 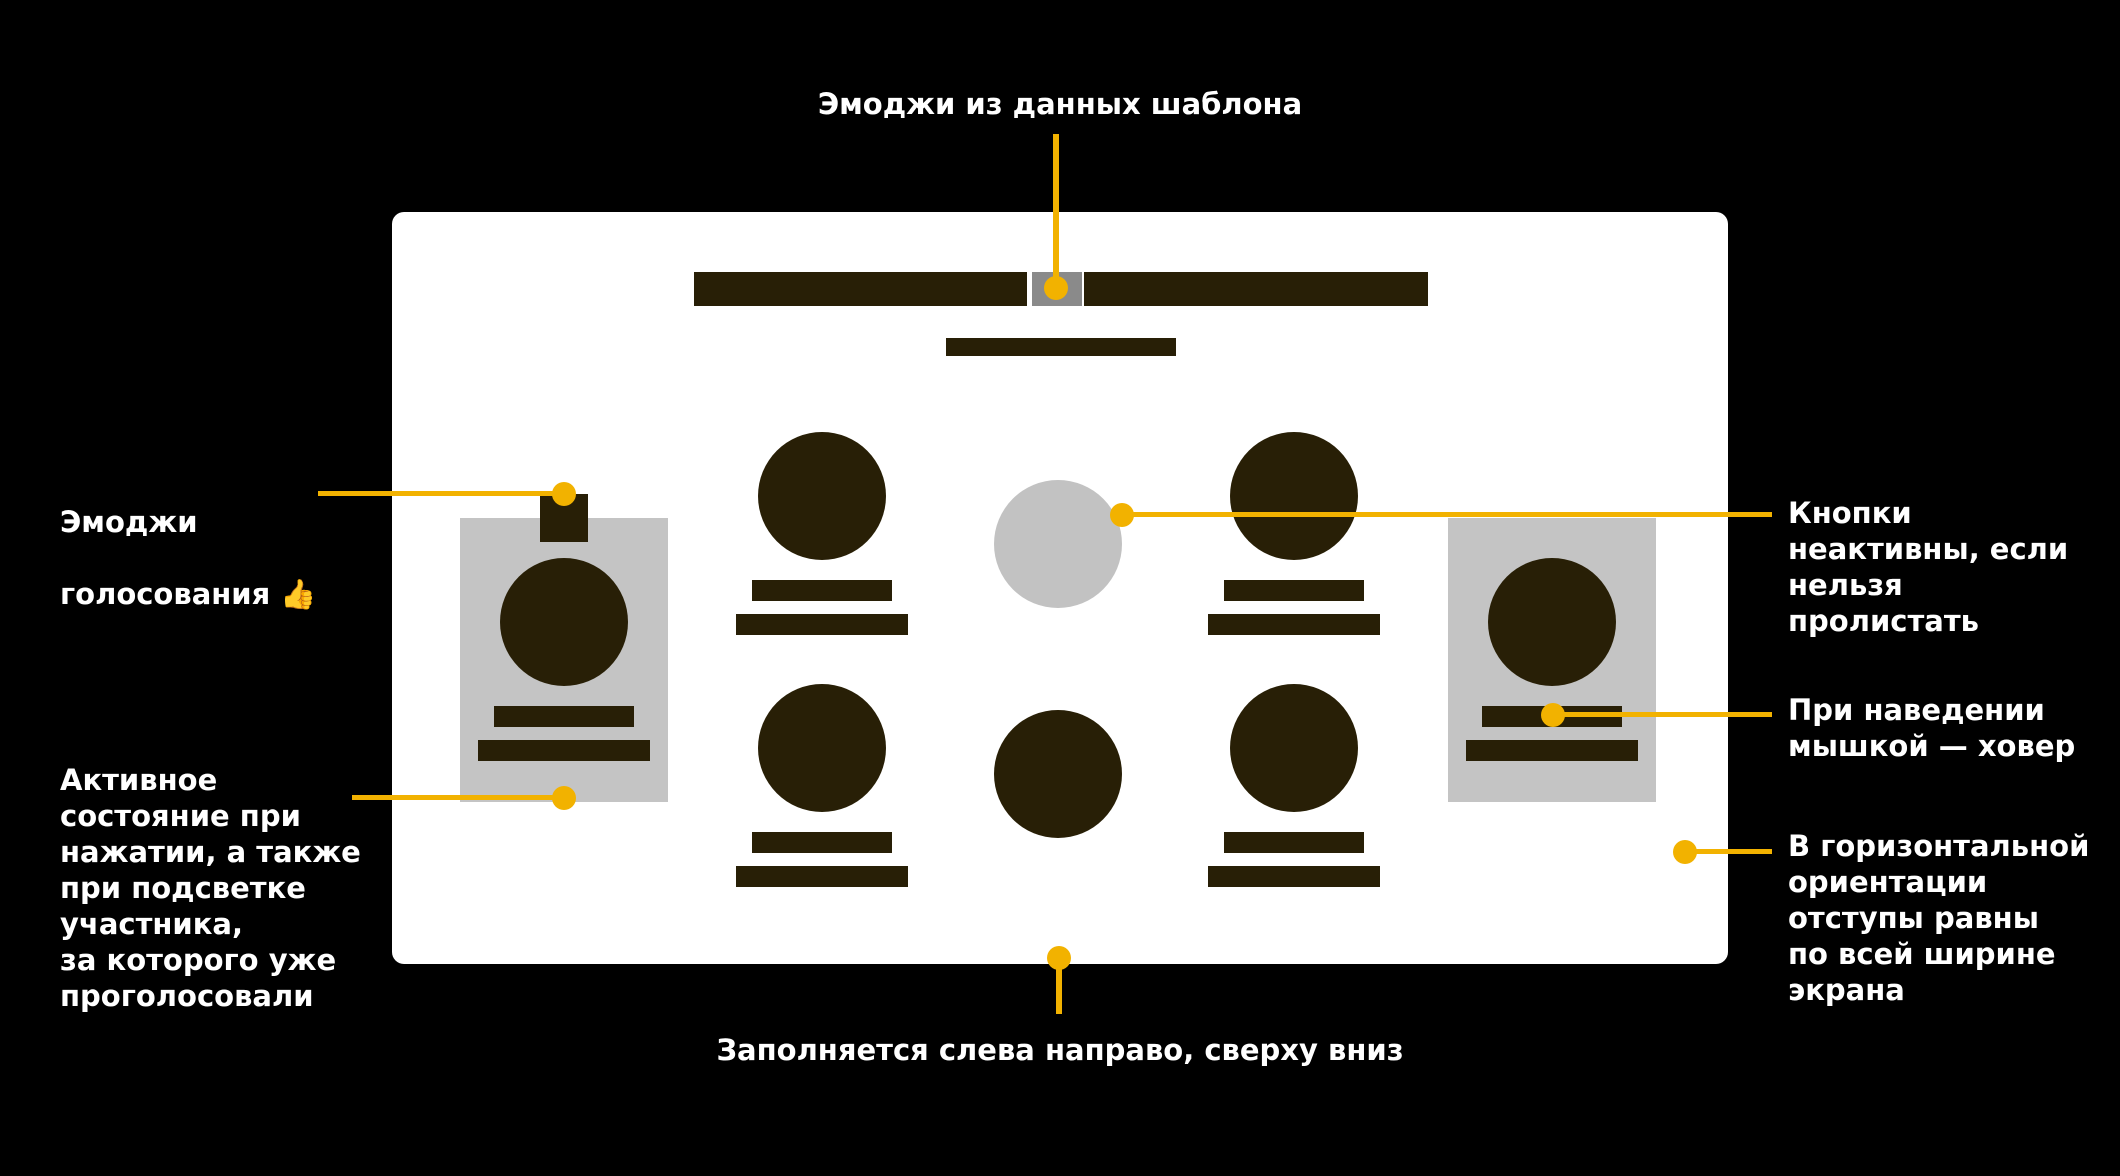 What do you see at coordinates (458, 797) in the screenshot?
I see `connector-active-state` at bounding box center [458, 797].